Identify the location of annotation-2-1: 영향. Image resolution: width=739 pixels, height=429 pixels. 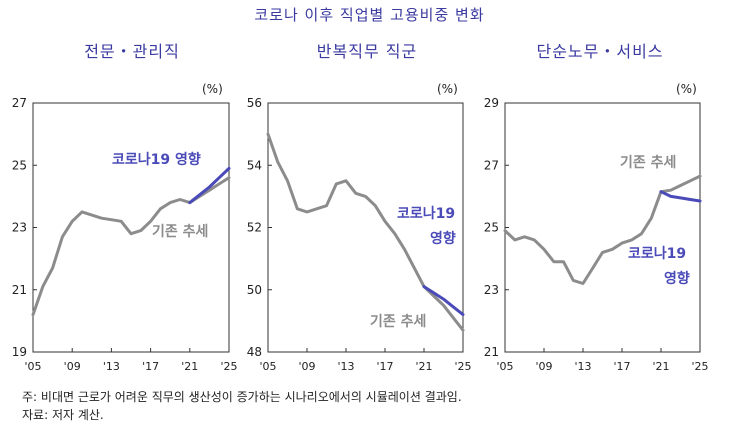
(443, 238).